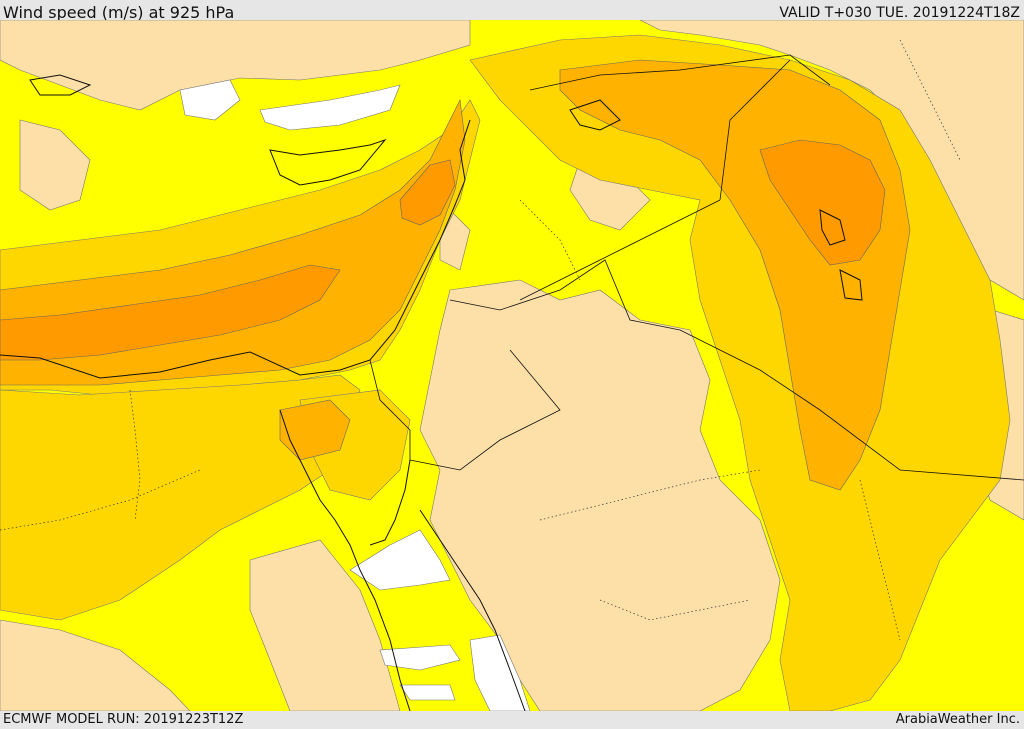 The width and height of the screenshot is (1024, 729). What do you see at coordinates (899, 13) in the screenshot?
I see `valid-time-label: VALID T+030 TUE. 20191224T18Z` at bounding box center [899, 13].